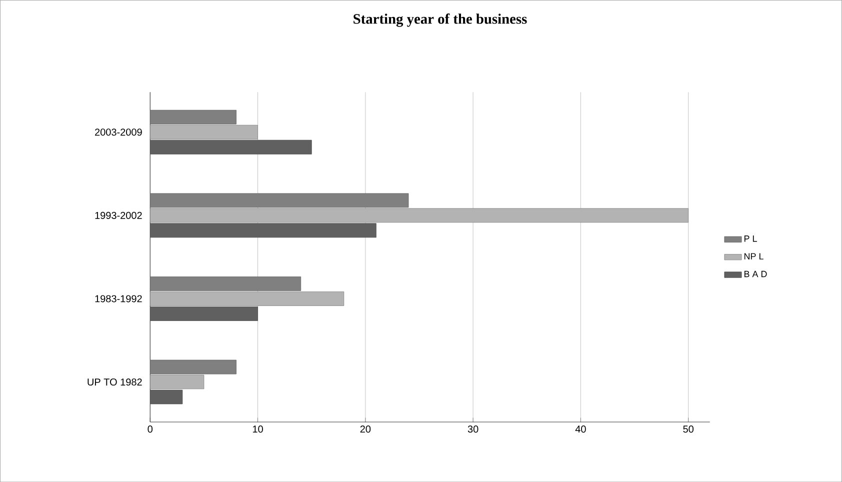 The height and width of the screenshot is (482, 842). Describe the element at coordinates (365, 429) in the screenshot. I see `x-tick-label: 20` at that location.